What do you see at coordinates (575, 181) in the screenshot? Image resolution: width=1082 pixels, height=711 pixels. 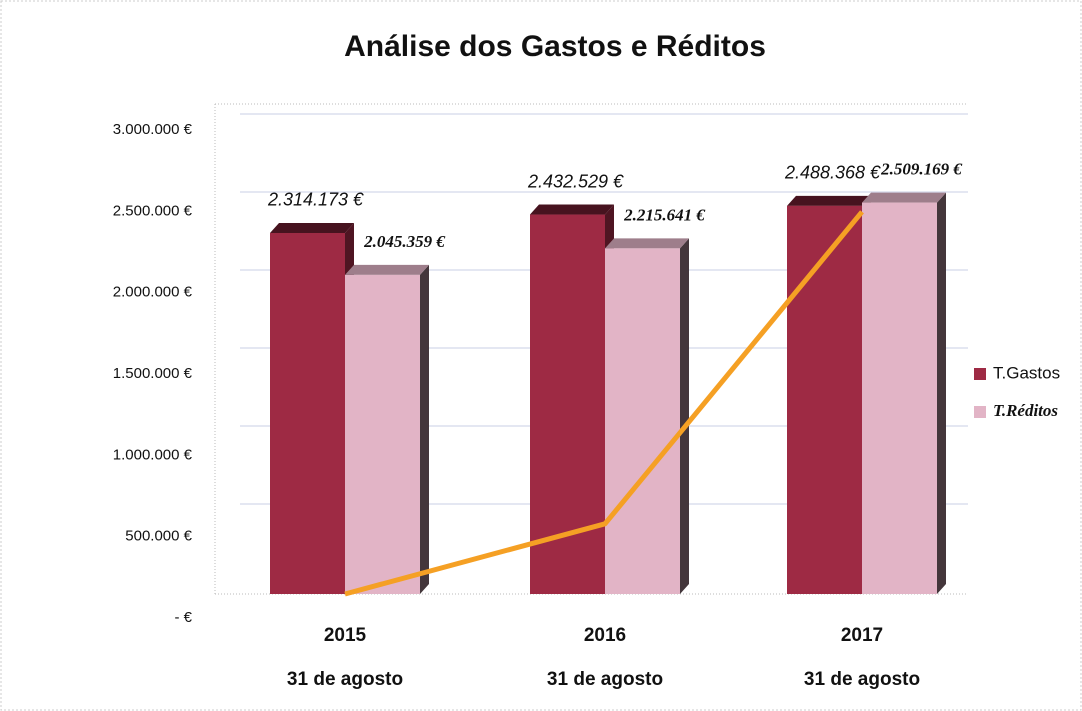 I see `value-label: 2.432.529 €` at bounding box center [575, 181].